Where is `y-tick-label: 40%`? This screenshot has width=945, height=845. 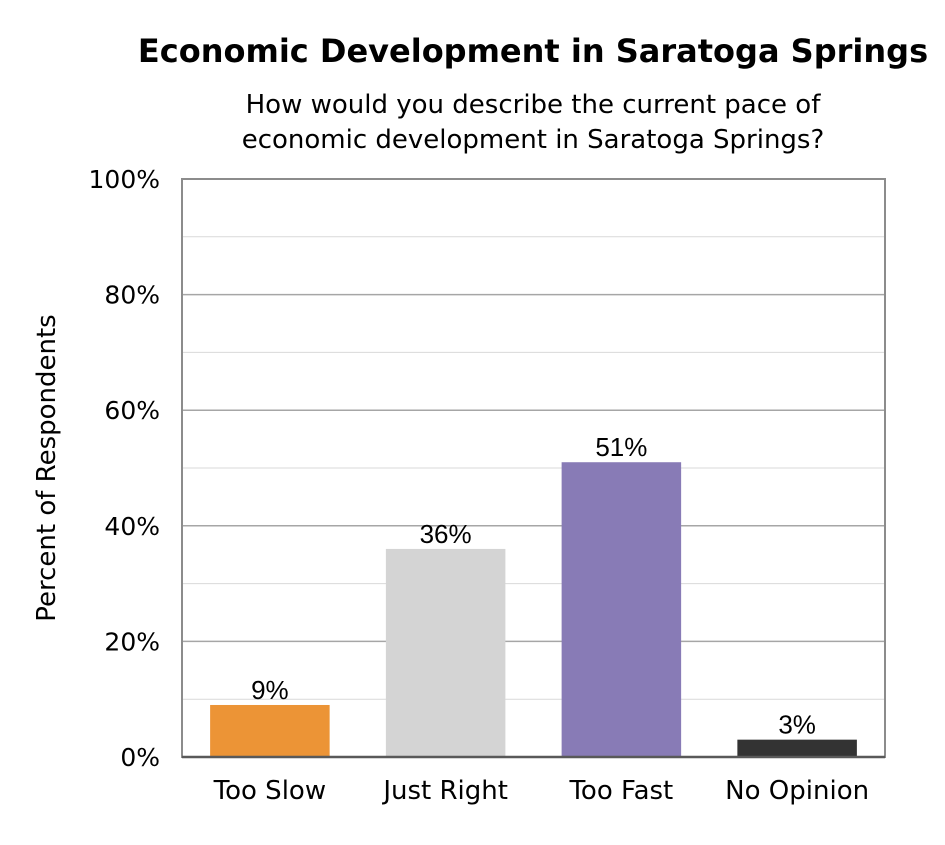
y-tick-label: 40% is located at coordinates (132, 526).